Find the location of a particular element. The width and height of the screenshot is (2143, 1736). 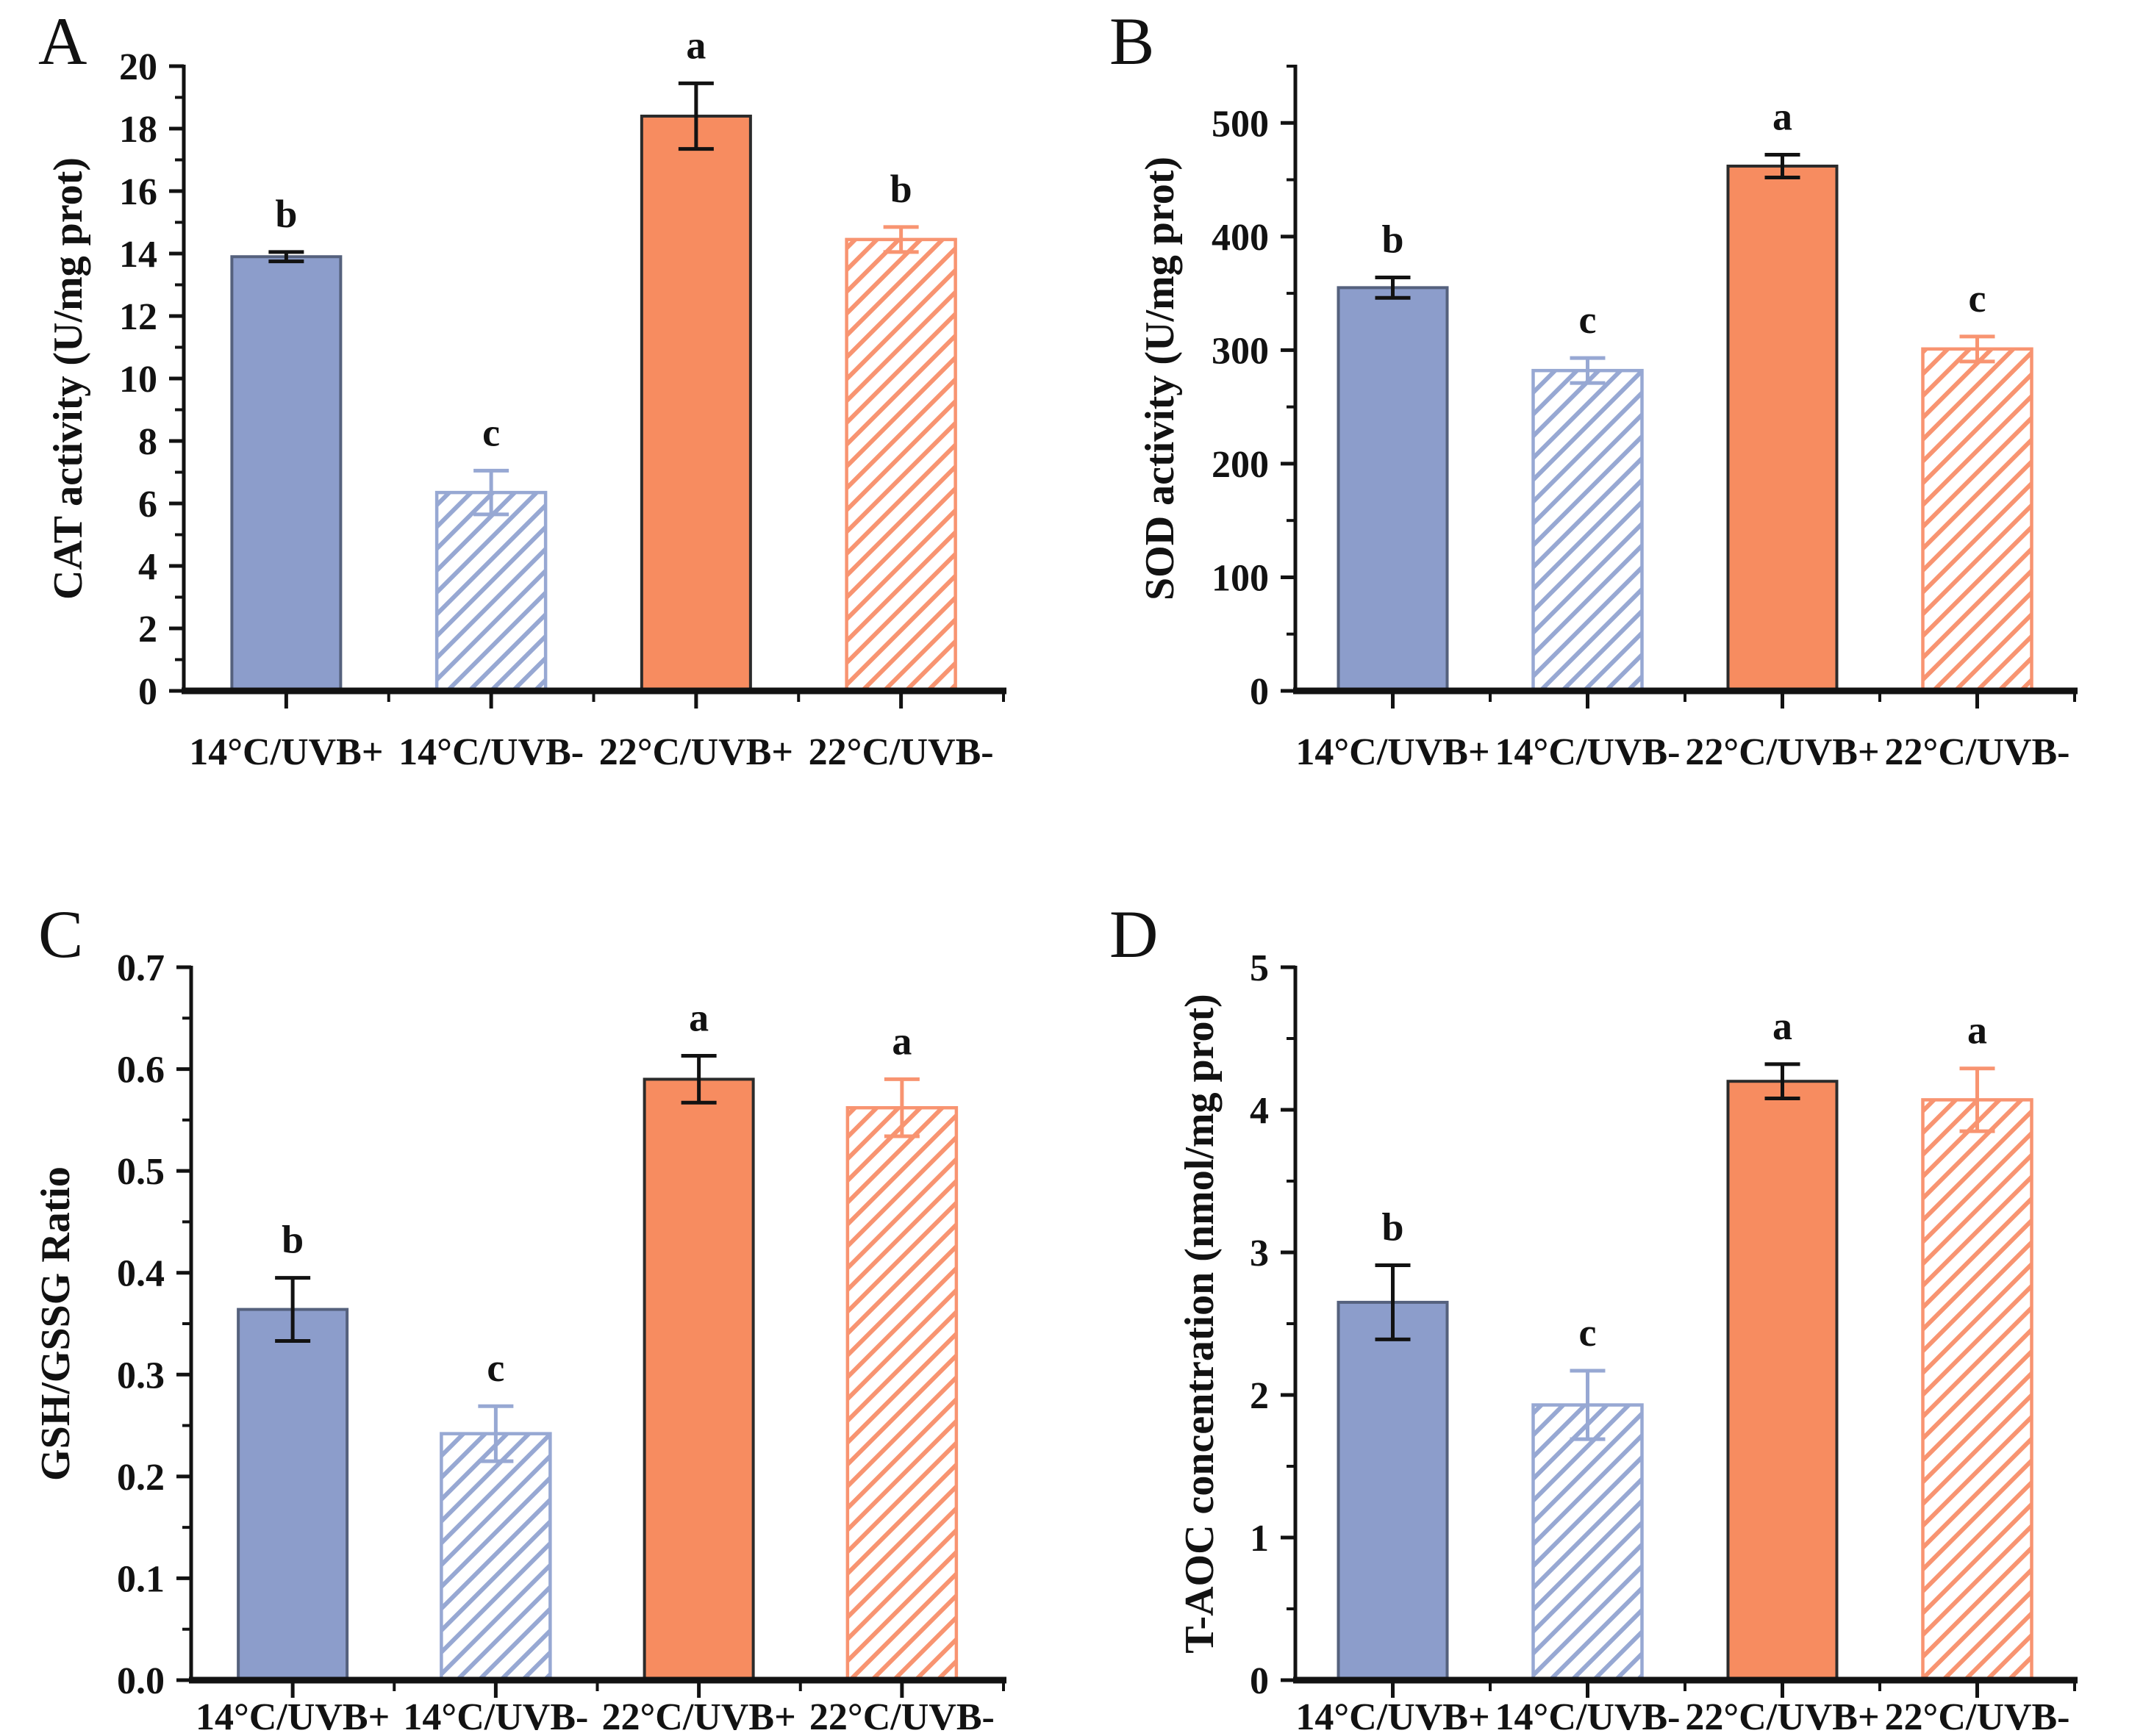

y-tick-label: 18 is located at coordinates (138, 130).